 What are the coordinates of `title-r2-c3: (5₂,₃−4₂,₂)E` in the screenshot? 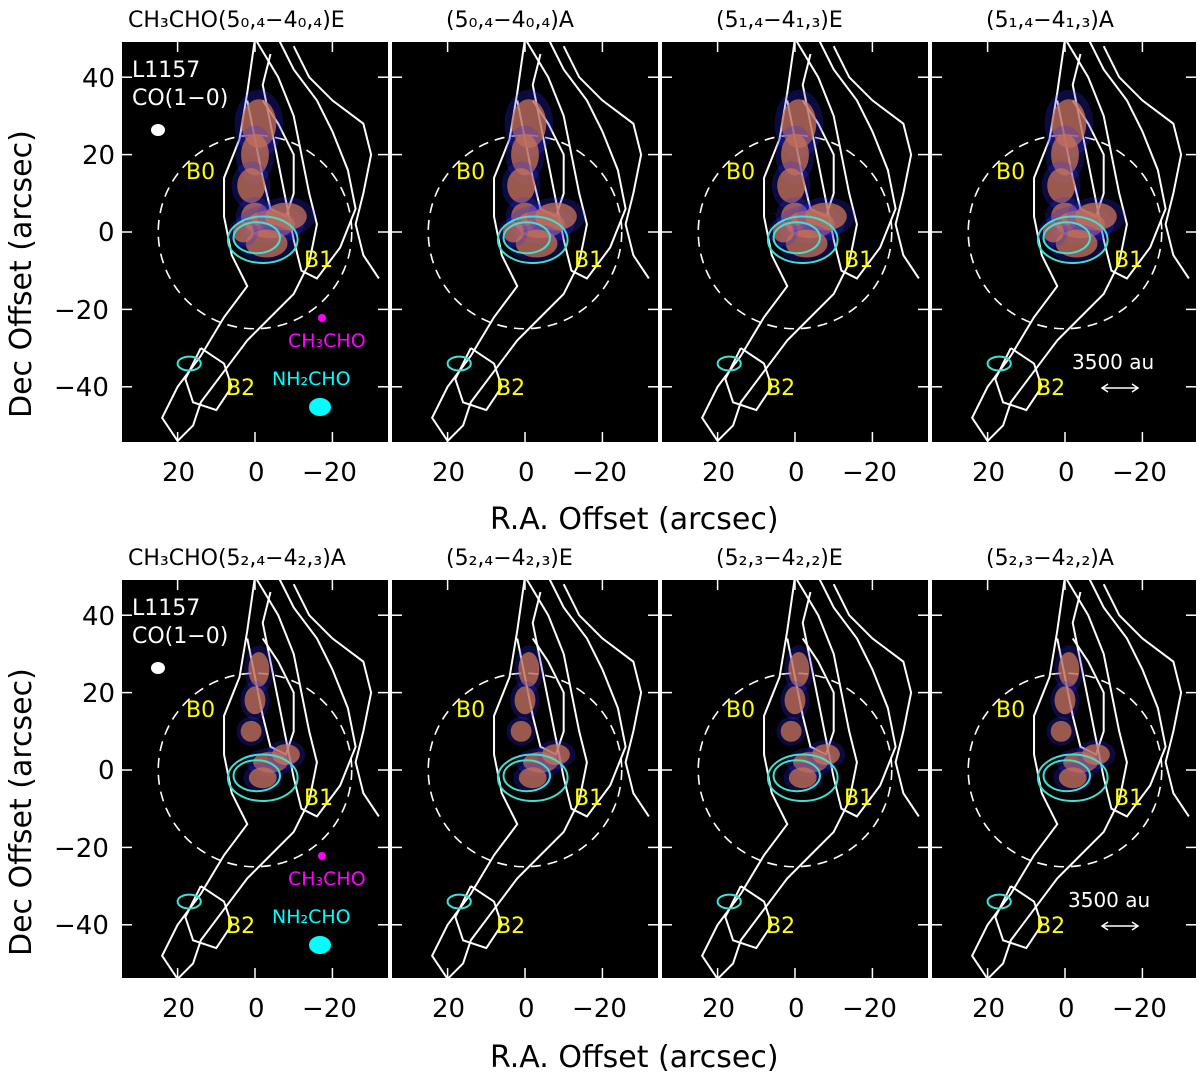 It's located at (779, 558).